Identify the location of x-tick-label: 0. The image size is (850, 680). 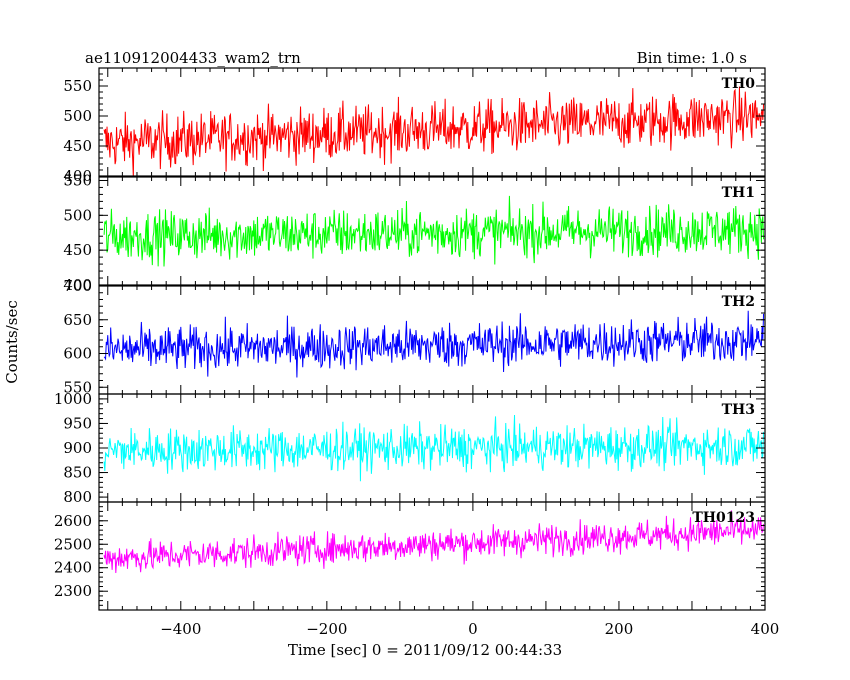
(473, 629).